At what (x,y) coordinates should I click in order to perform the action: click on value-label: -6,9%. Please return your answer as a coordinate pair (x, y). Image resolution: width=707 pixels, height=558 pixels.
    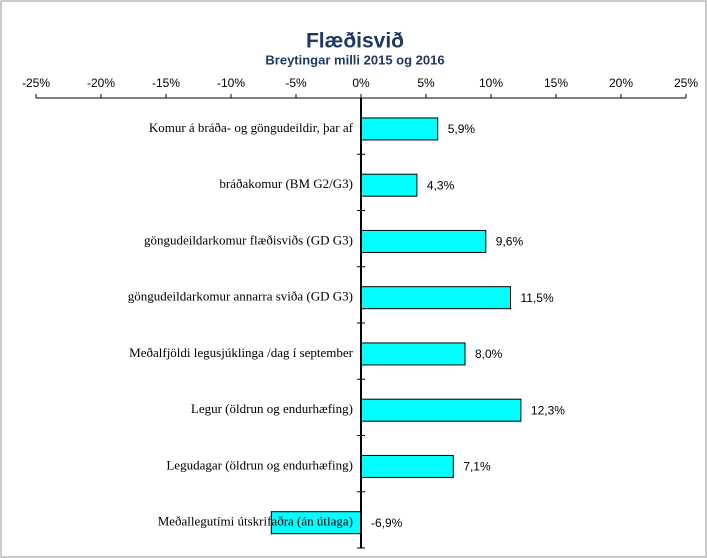
    Looking at the image, I should click on (387, 523).